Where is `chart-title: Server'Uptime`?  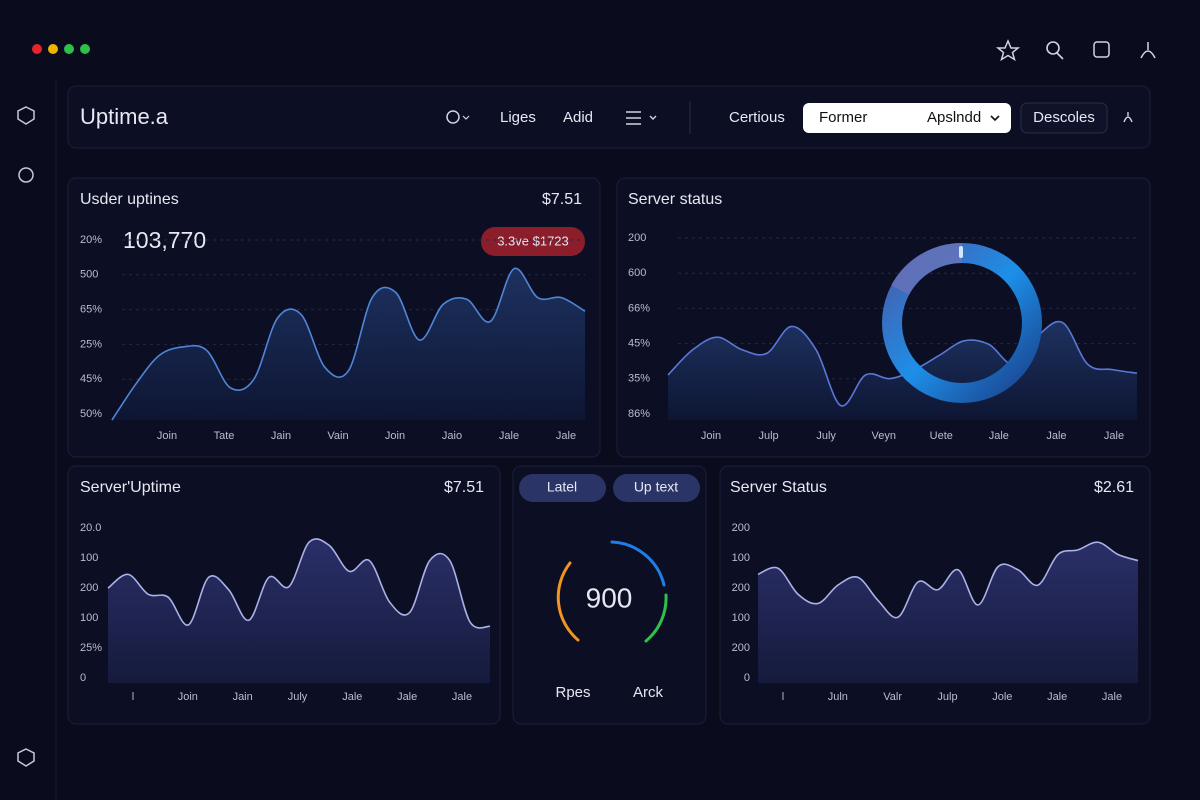
chart-title: Server'Uptime is located at coordinates (130, 487).